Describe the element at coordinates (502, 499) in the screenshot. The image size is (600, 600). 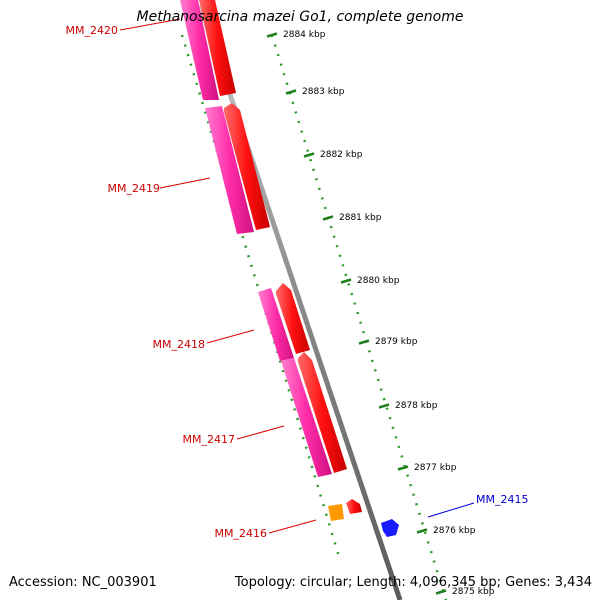
I see `gene-label: MM_2415` at that location.